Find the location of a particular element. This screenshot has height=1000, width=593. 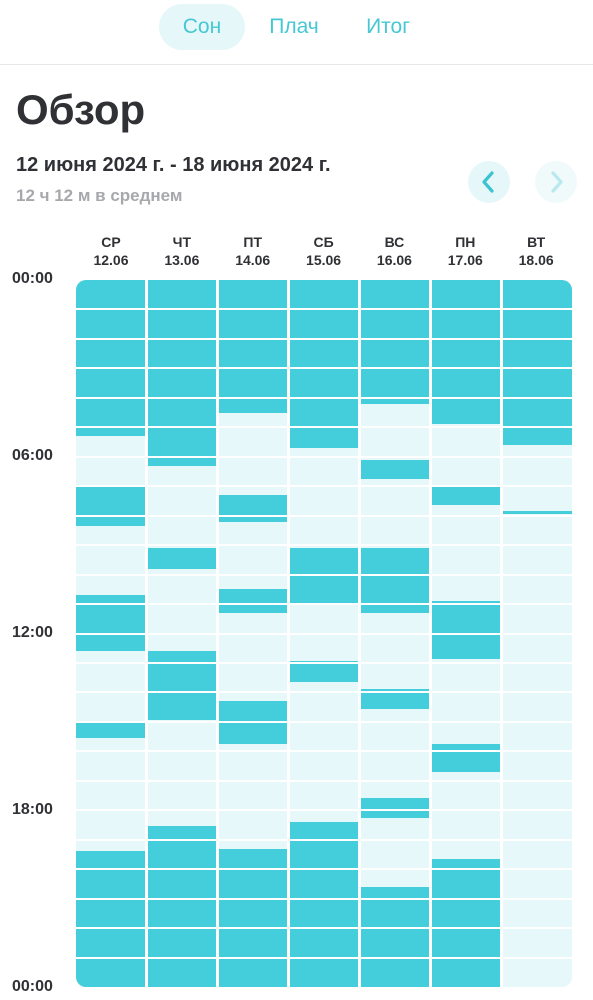

tab-crying: Плач is located at coordinates (294, 26).